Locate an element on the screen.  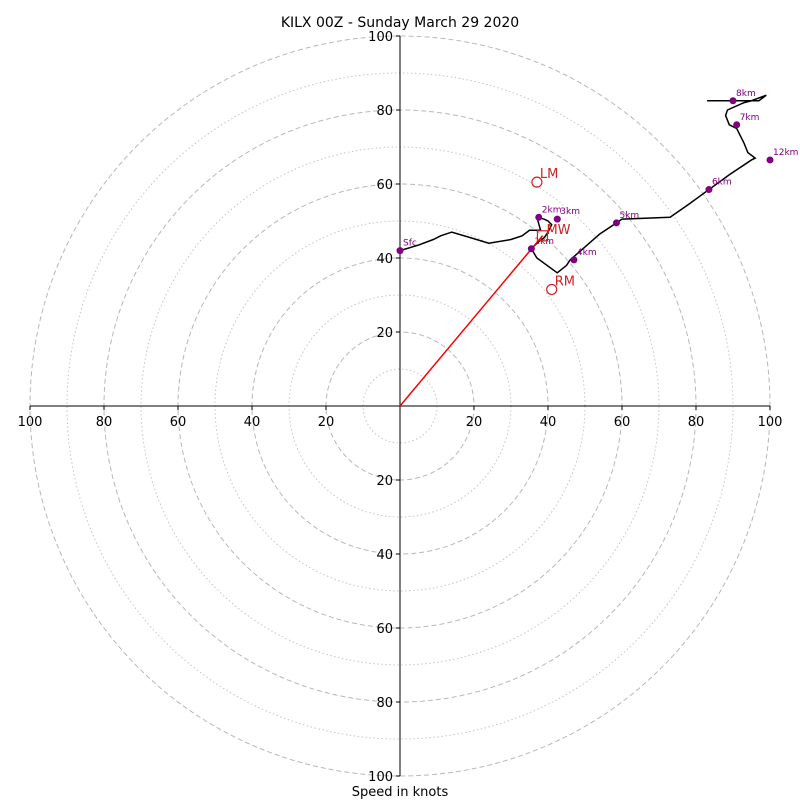
height-label-4km: 4km is located at coordinates (587, 253).